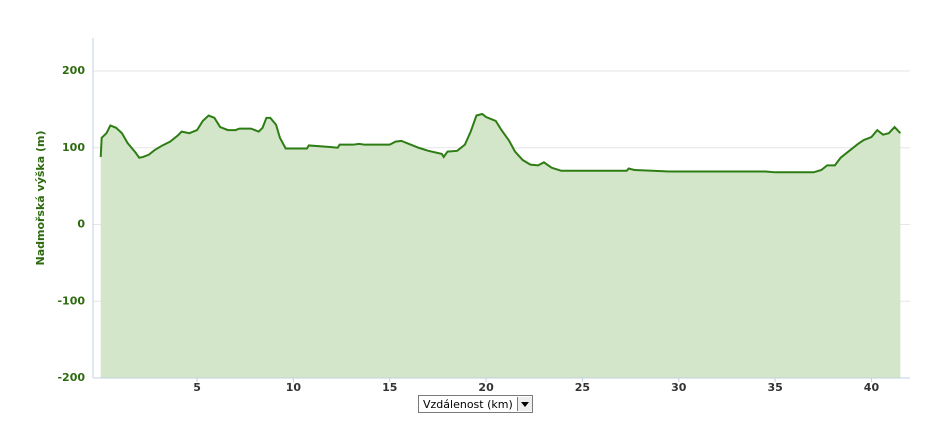  I want to click on x-tick-label: 30, so click(679, 387).